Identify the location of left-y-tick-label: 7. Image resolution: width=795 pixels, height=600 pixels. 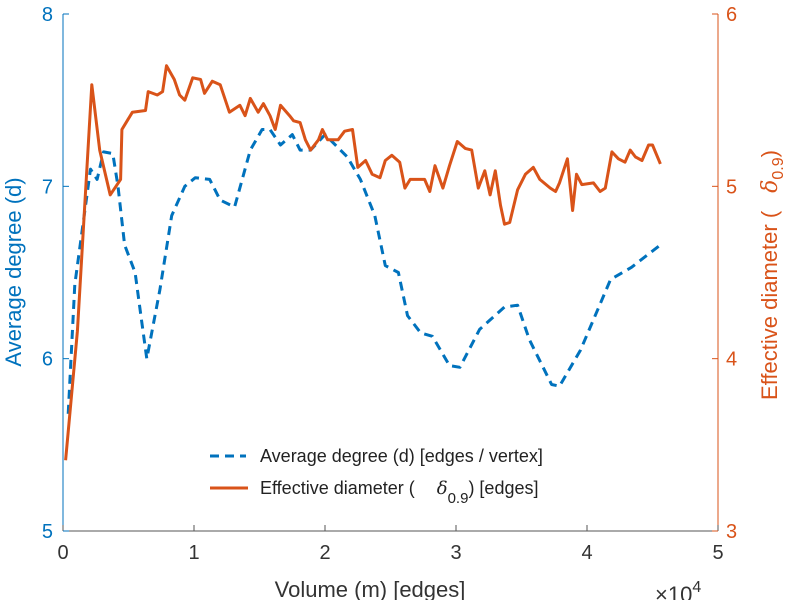
(47, 187).